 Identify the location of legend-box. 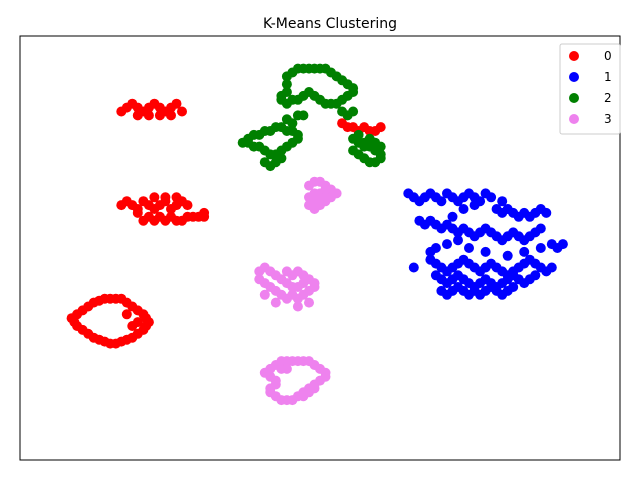
(590, 89).